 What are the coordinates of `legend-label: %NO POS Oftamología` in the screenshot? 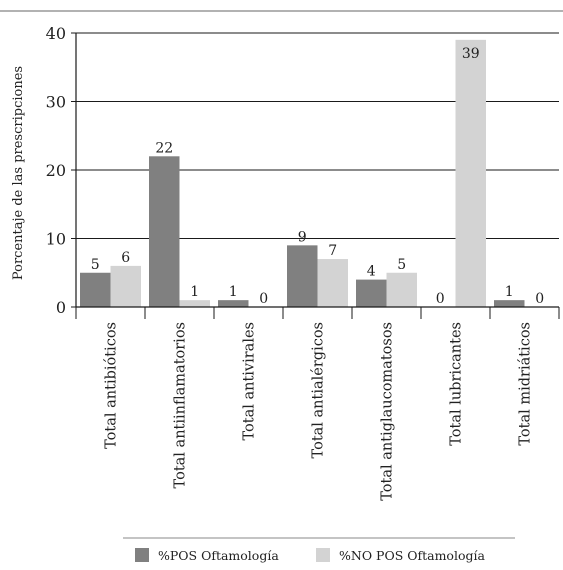 It's located at (412, 555).